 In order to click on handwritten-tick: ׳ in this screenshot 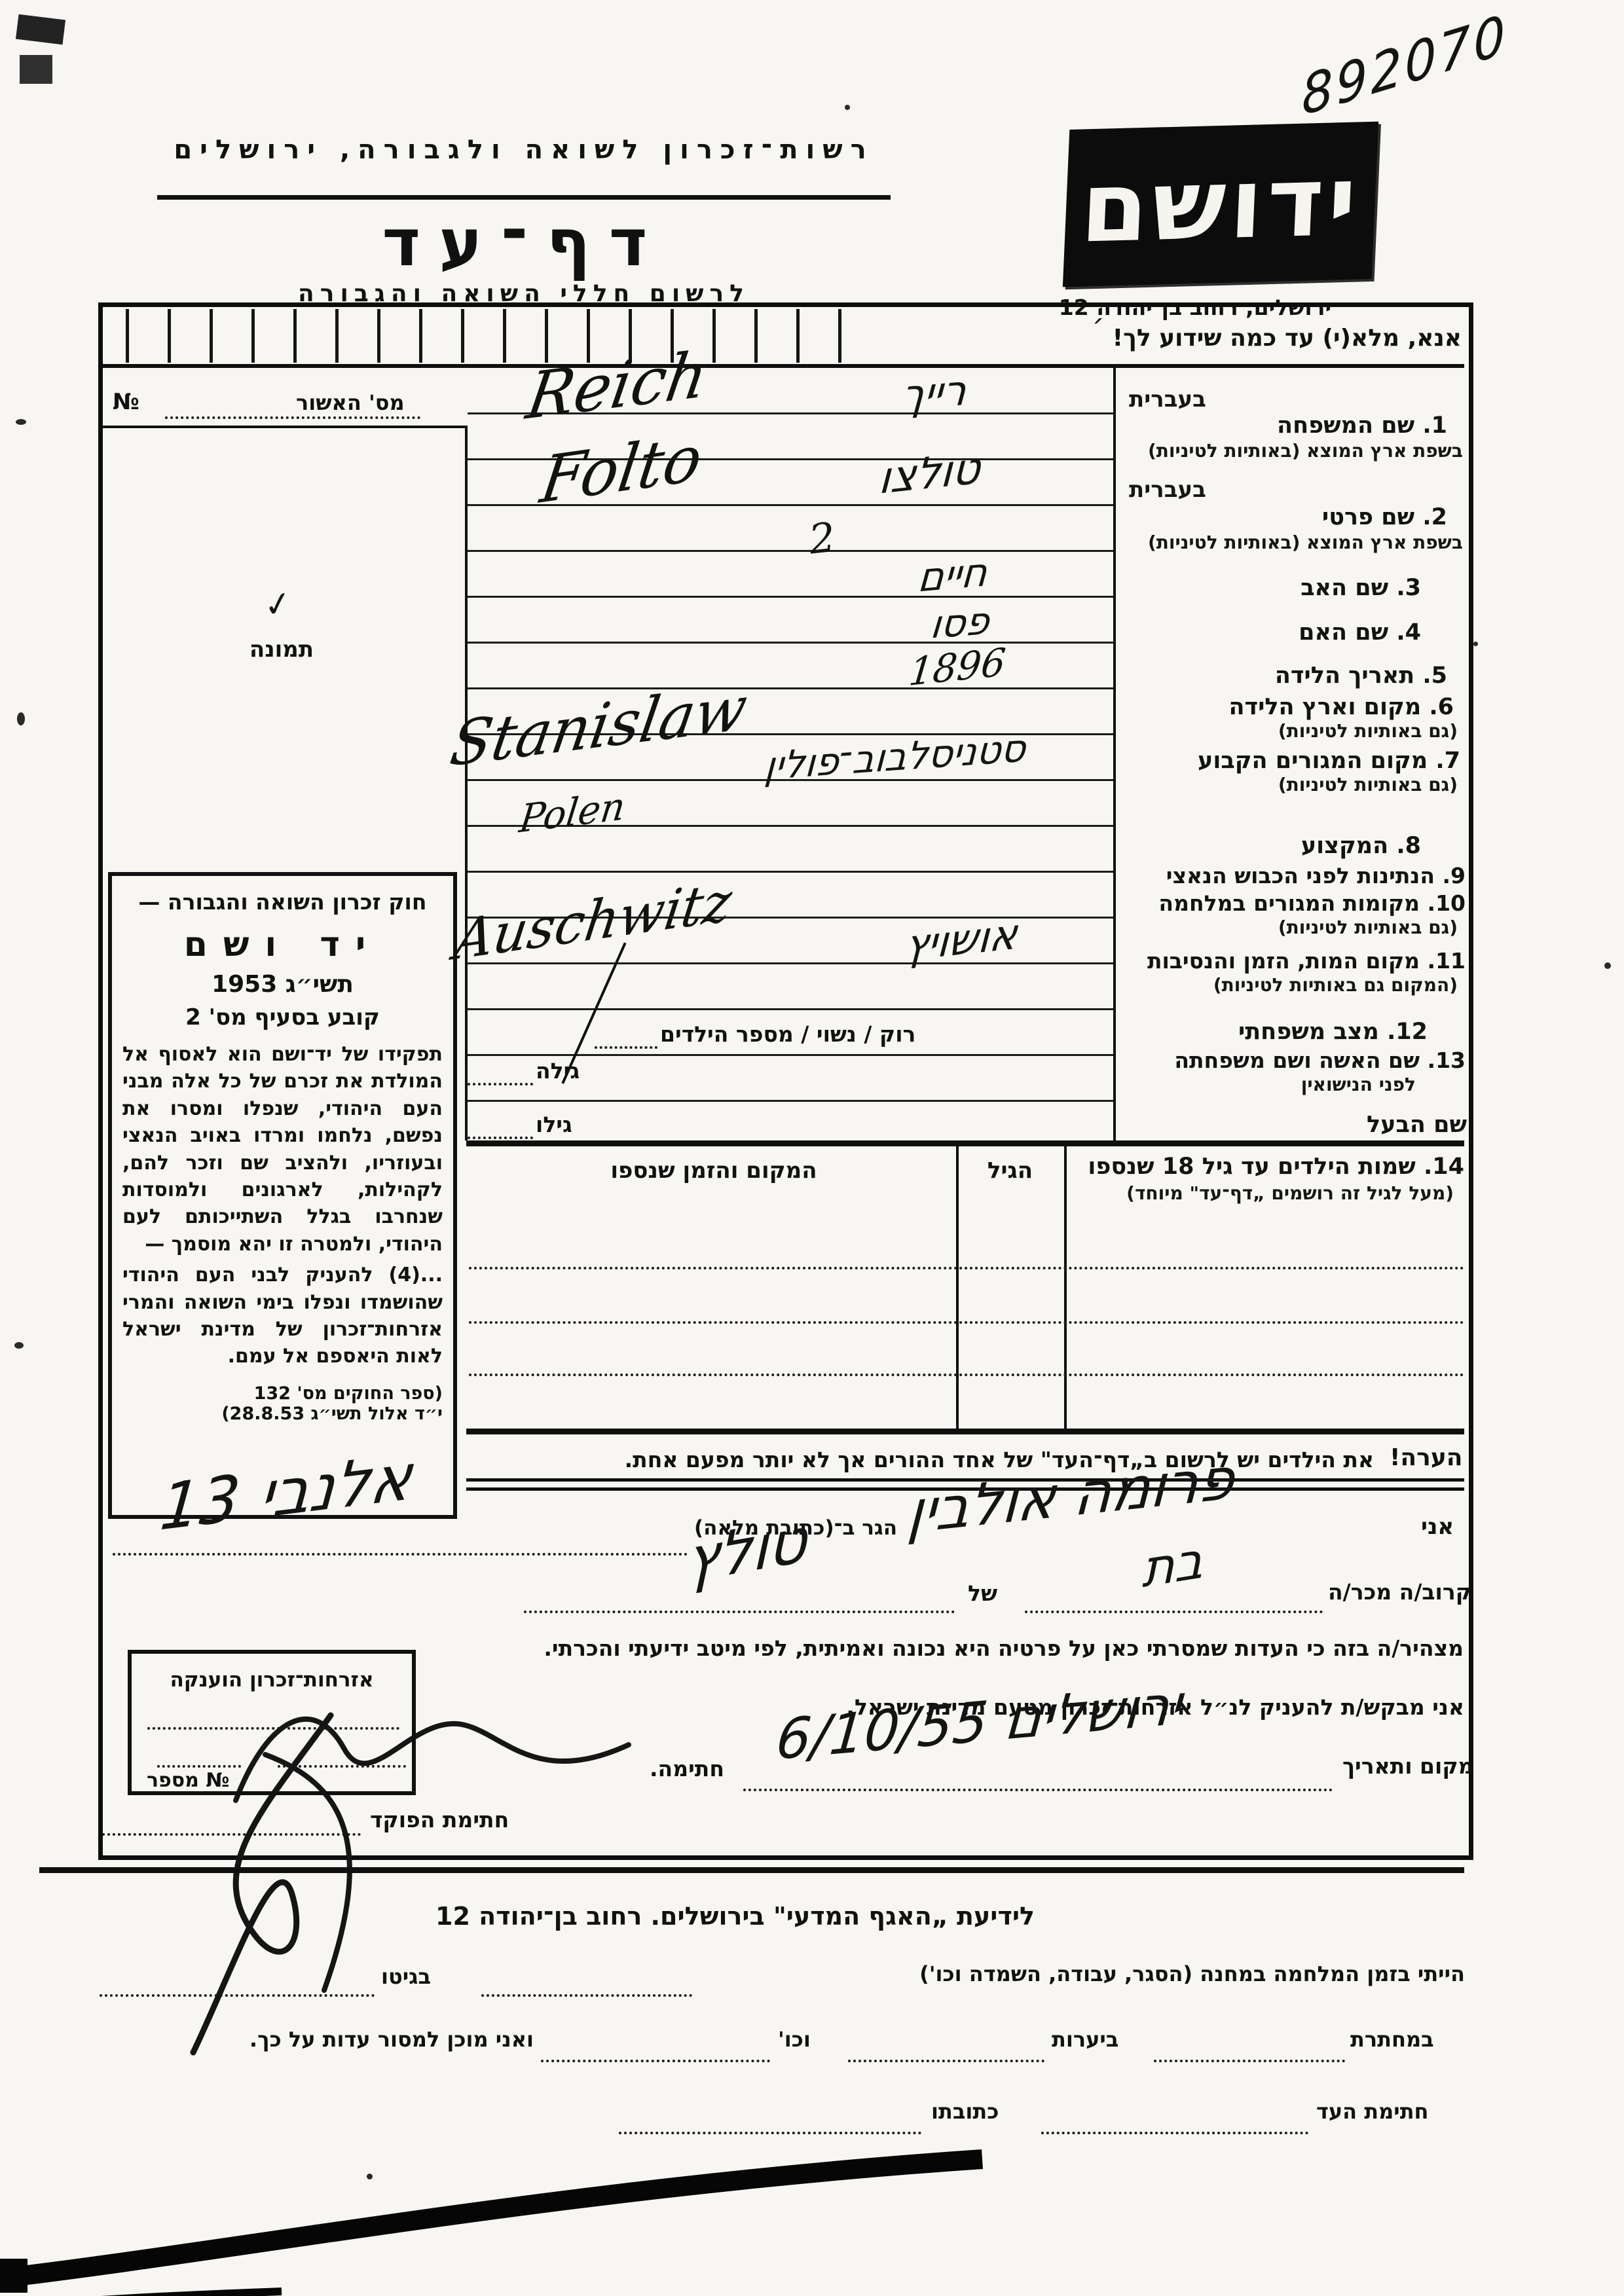, I will do `click(1098, 324)`.